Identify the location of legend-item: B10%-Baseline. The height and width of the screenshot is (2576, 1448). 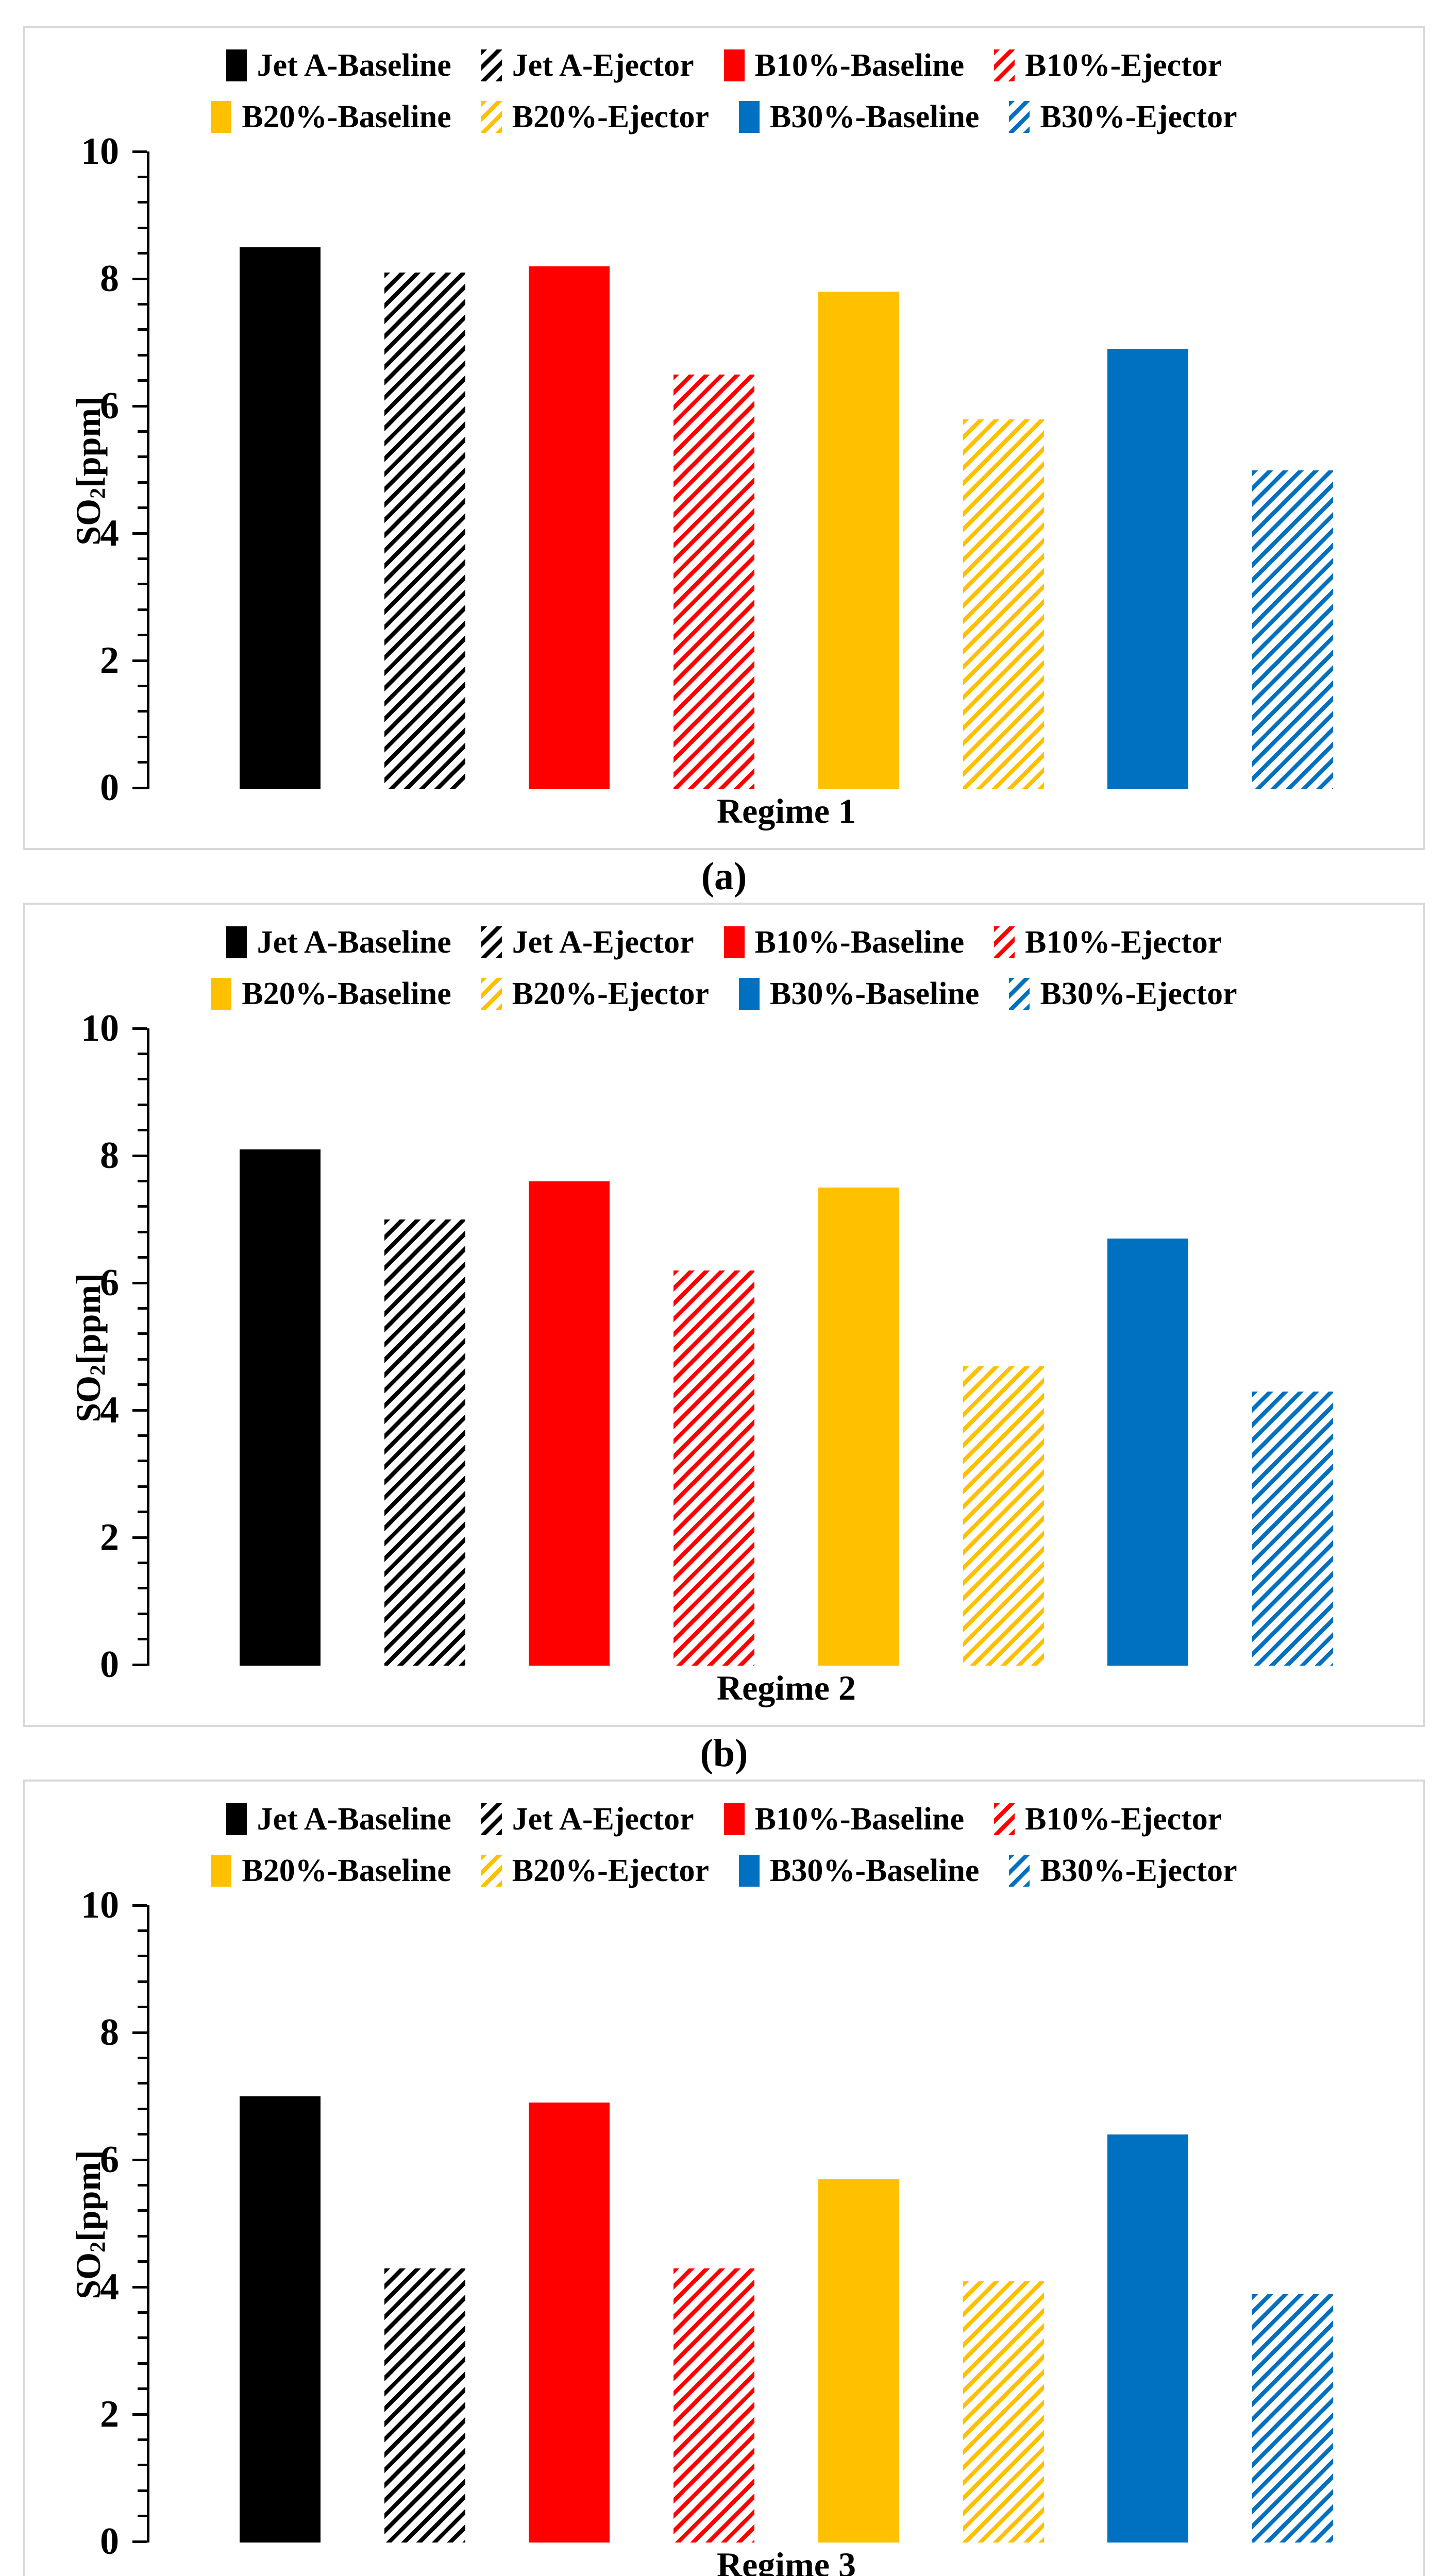
(843, 1819).